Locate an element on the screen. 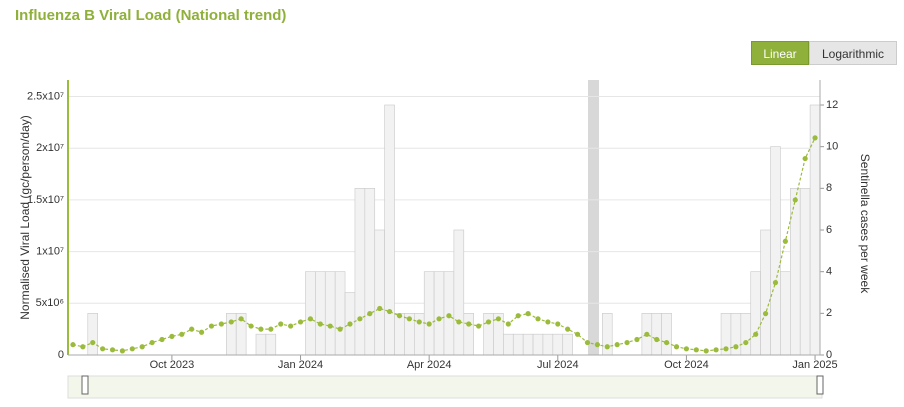  y-tick-label: 0 is located at coordinates (61, 355).